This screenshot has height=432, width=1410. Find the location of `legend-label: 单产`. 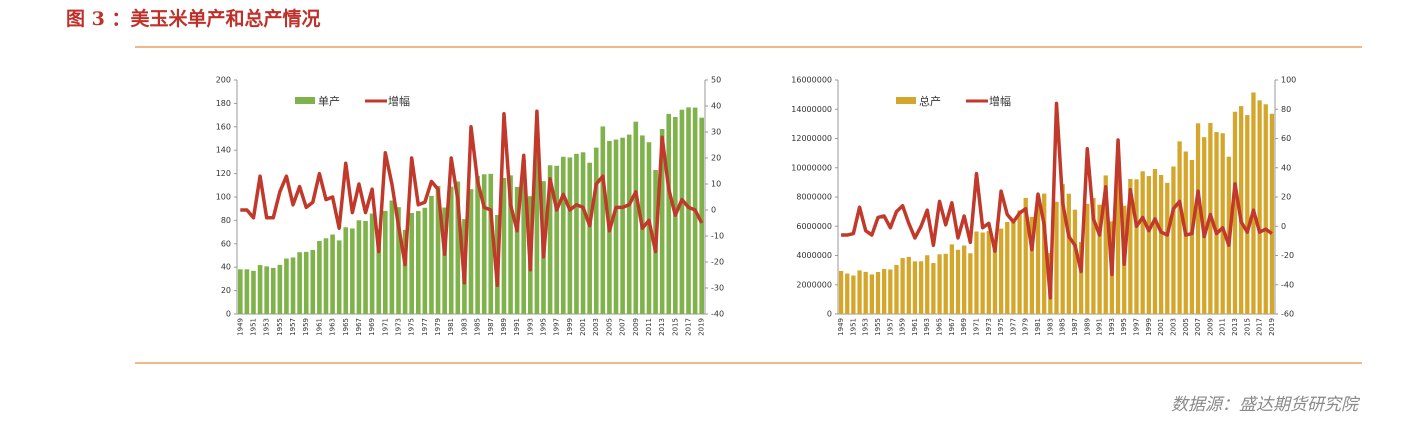

legend-label: 单产 is located at coordinates (329, 101).